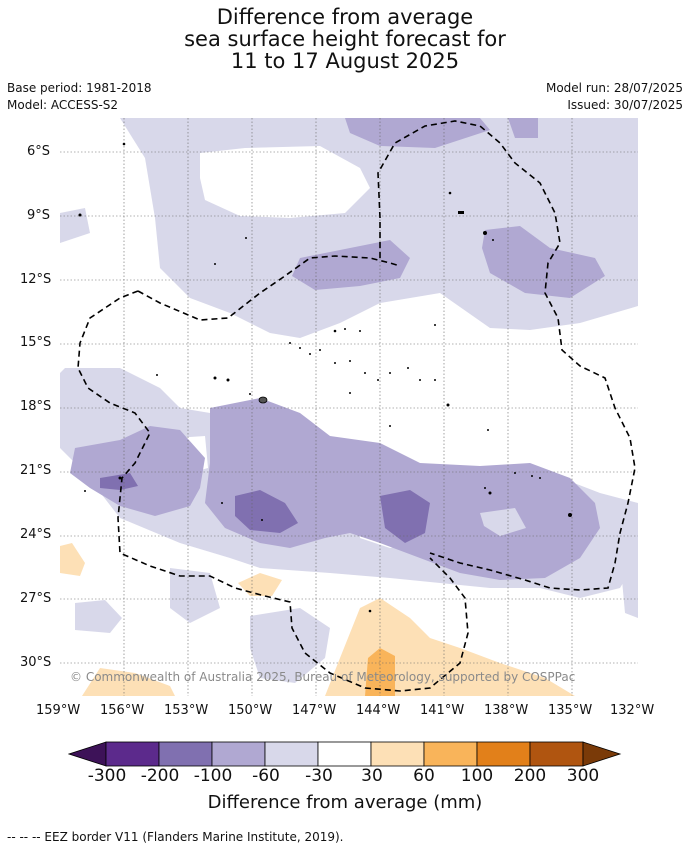 The image size is (690, 850). Describe the element at coordinates (107, 776) in the screenshot. I see `colorbar-label: -300` at that location.